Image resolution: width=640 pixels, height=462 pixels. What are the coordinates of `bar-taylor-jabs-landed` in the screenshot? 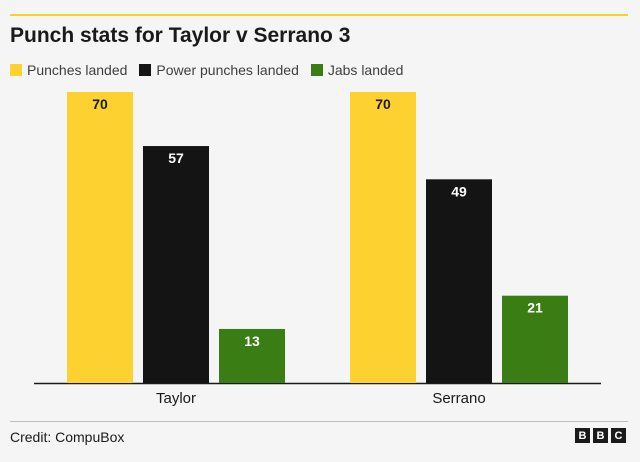 It's located at (252, 355).